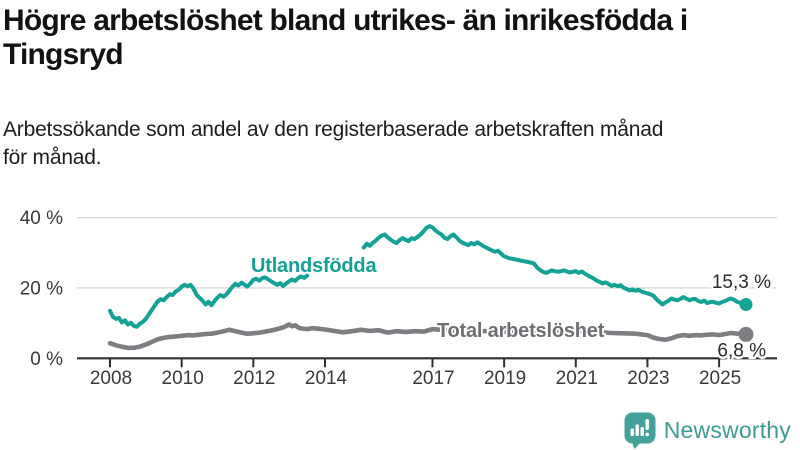 The image size is (800, 450). Describe the element at coordinates (505, 378) in the screenshot. I see `x-tick-label: 2019` at that location.